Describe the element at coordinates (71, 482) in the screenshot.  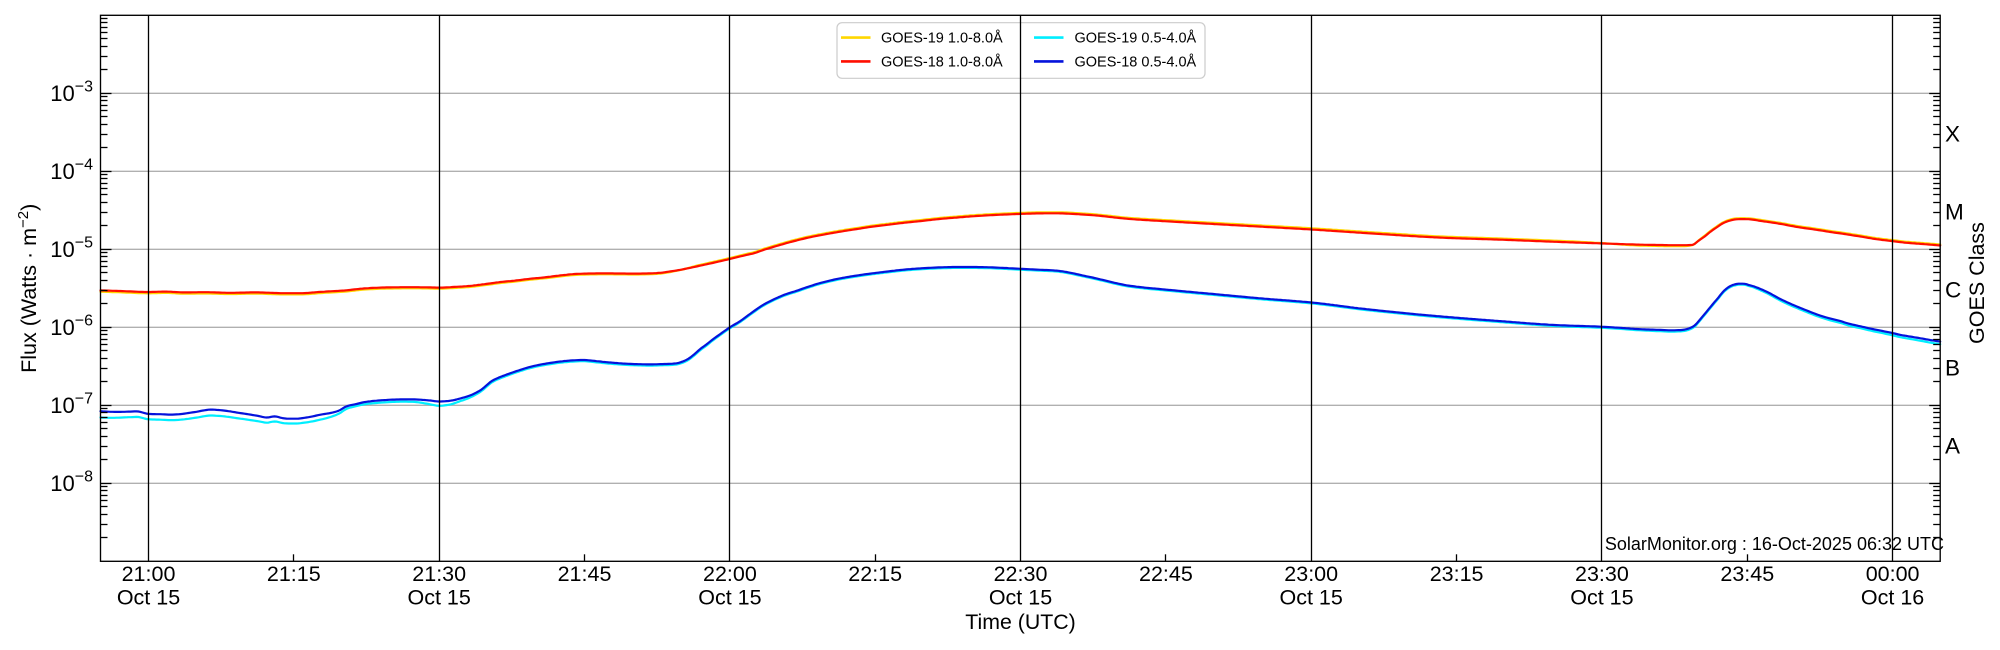
I see `svg-text: 10⁻⁸` at that location.